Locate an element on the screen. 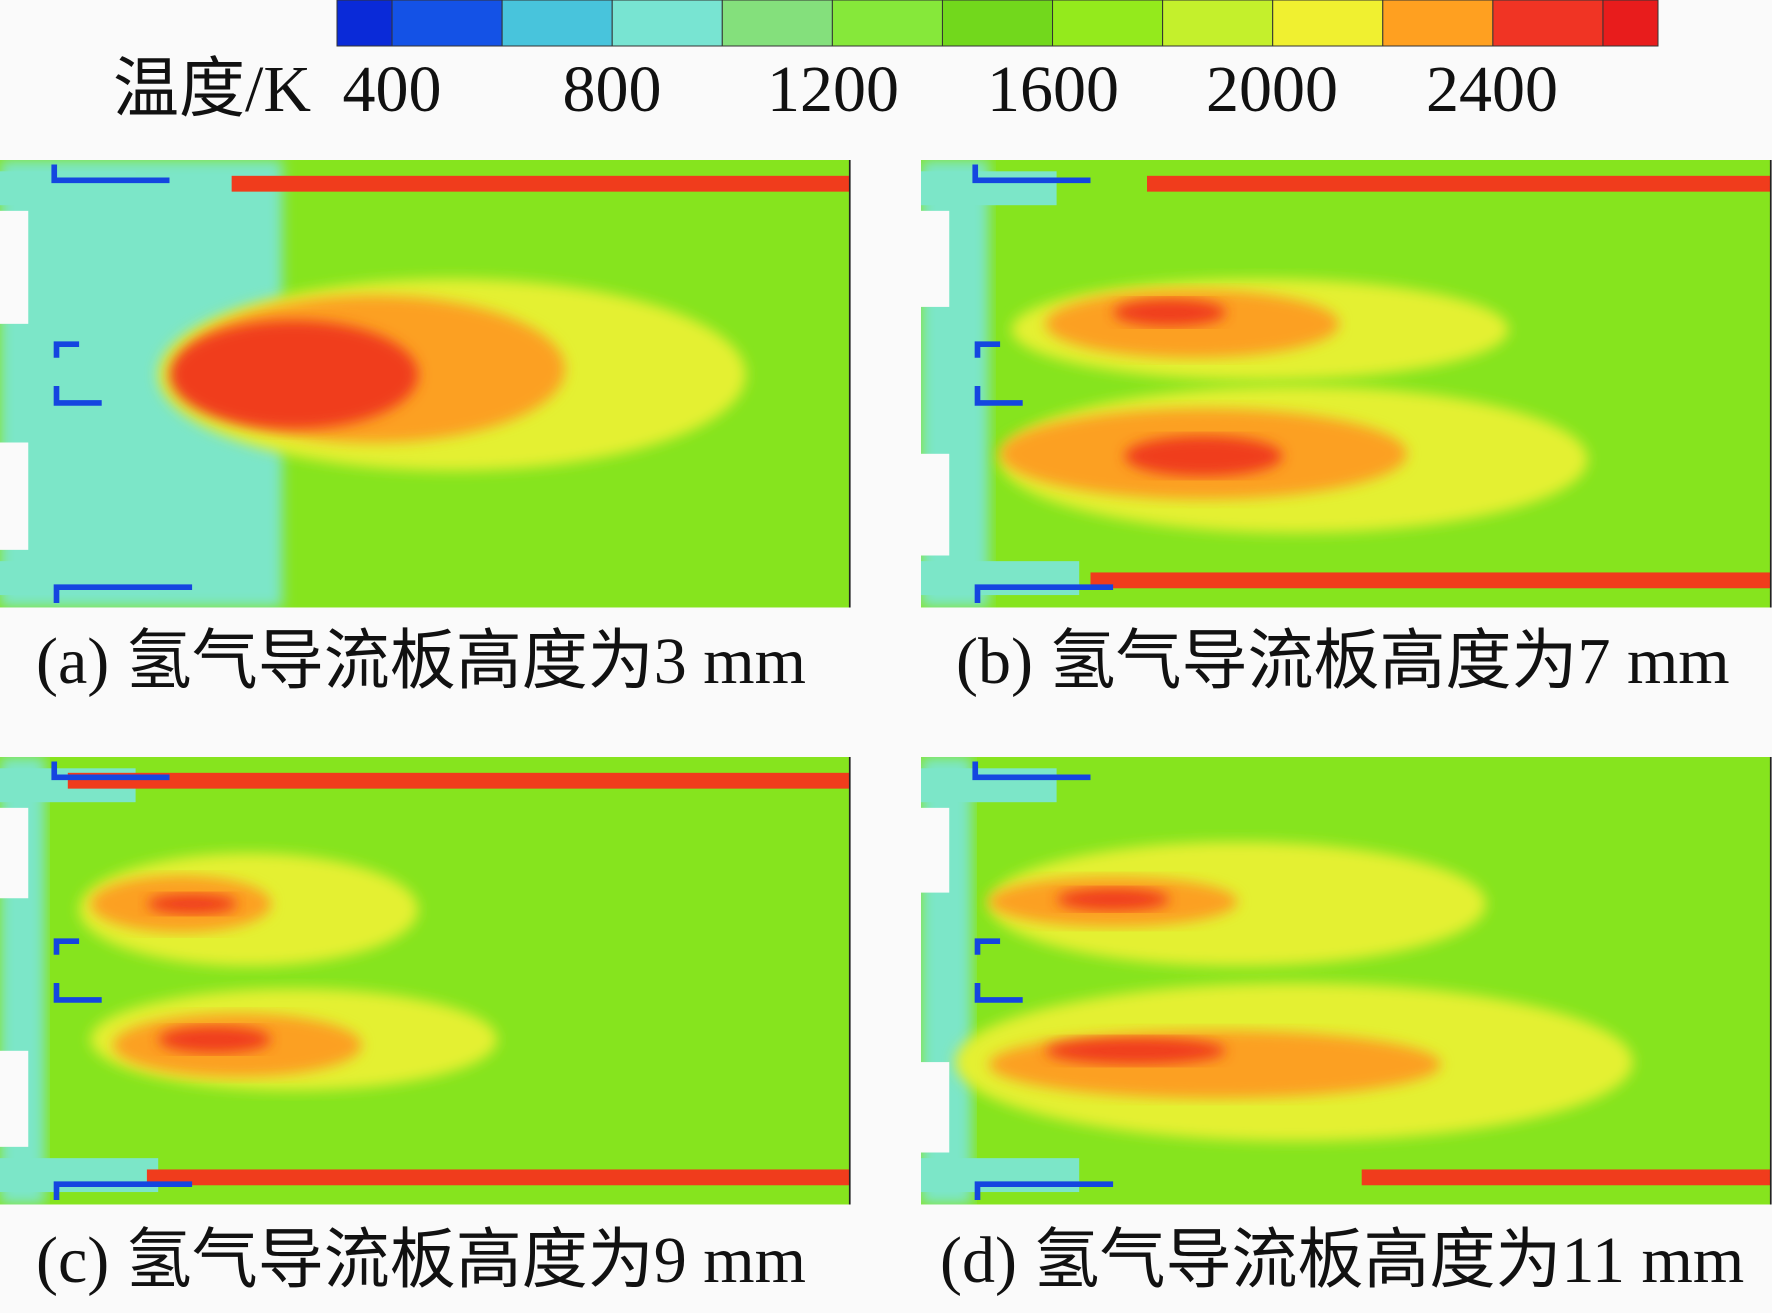 The height and width of the screenshot is (1313, 1772). colorbar-tick-label: 2400 is located at coordinates (1492, 89).